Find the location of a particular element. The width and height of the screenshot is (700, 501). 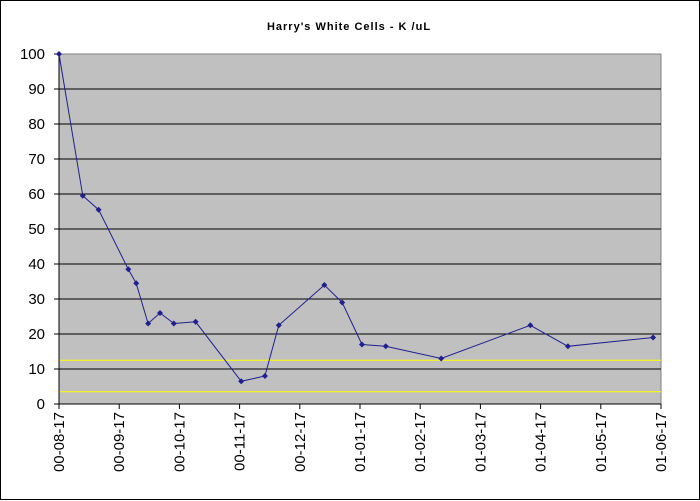

y-tick-label: 10 is located at coordinates (36, 369).